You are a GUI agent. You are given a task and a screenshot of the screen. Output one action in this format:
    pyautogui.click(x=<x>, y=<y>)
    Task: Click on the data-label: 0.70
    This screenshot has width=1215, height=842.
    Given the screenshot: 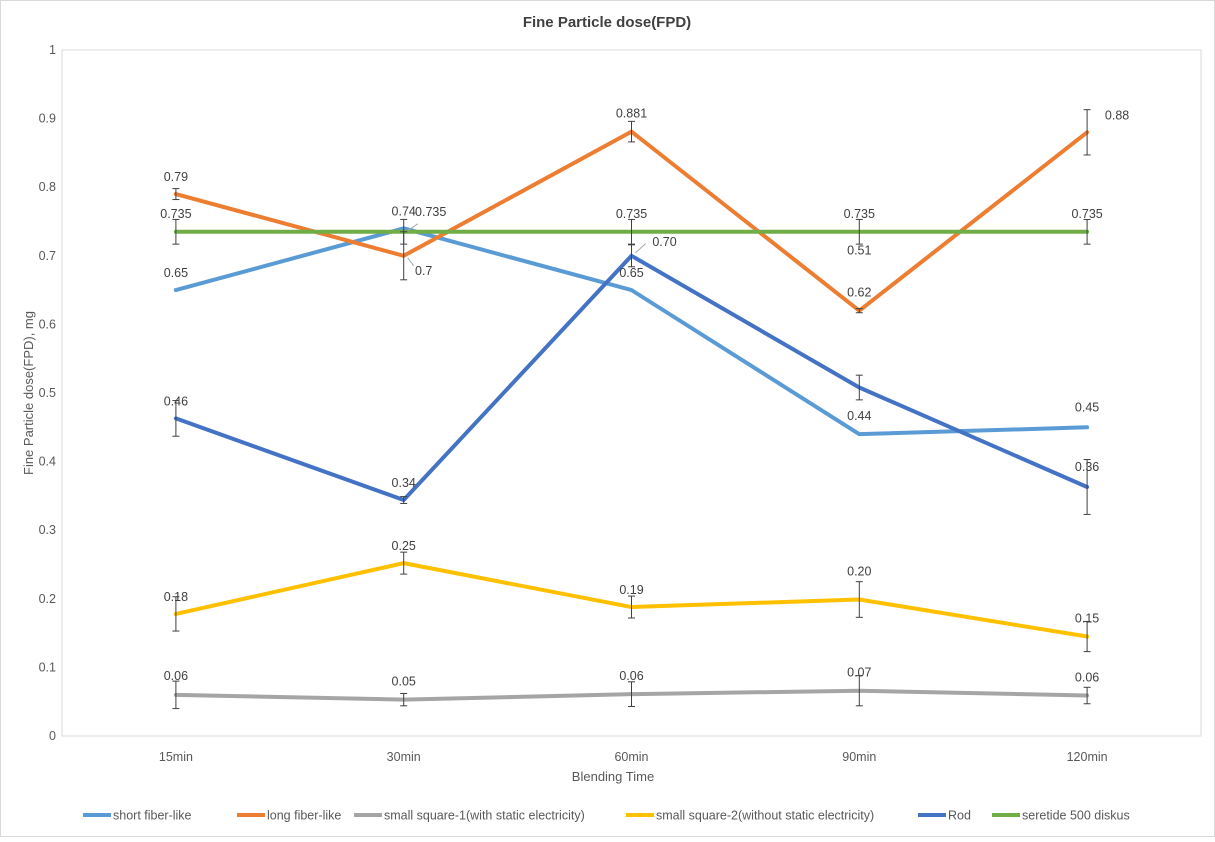 What is the action you would take?
    pyautogui.click(x=664, y=242)
    